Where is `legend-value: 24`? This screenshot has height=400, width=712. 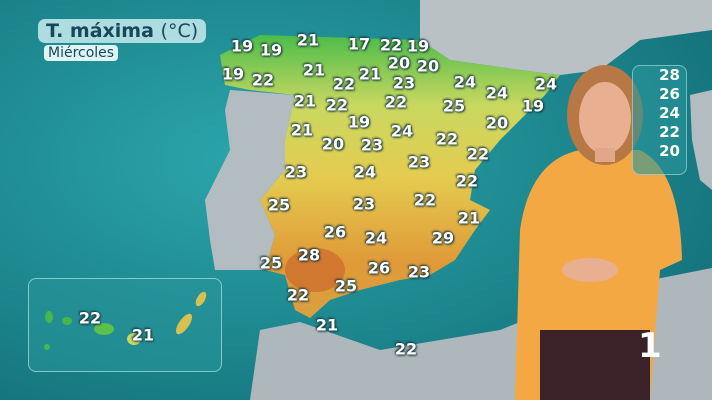 legend-value: 24 is located at coordinates (669, 113).